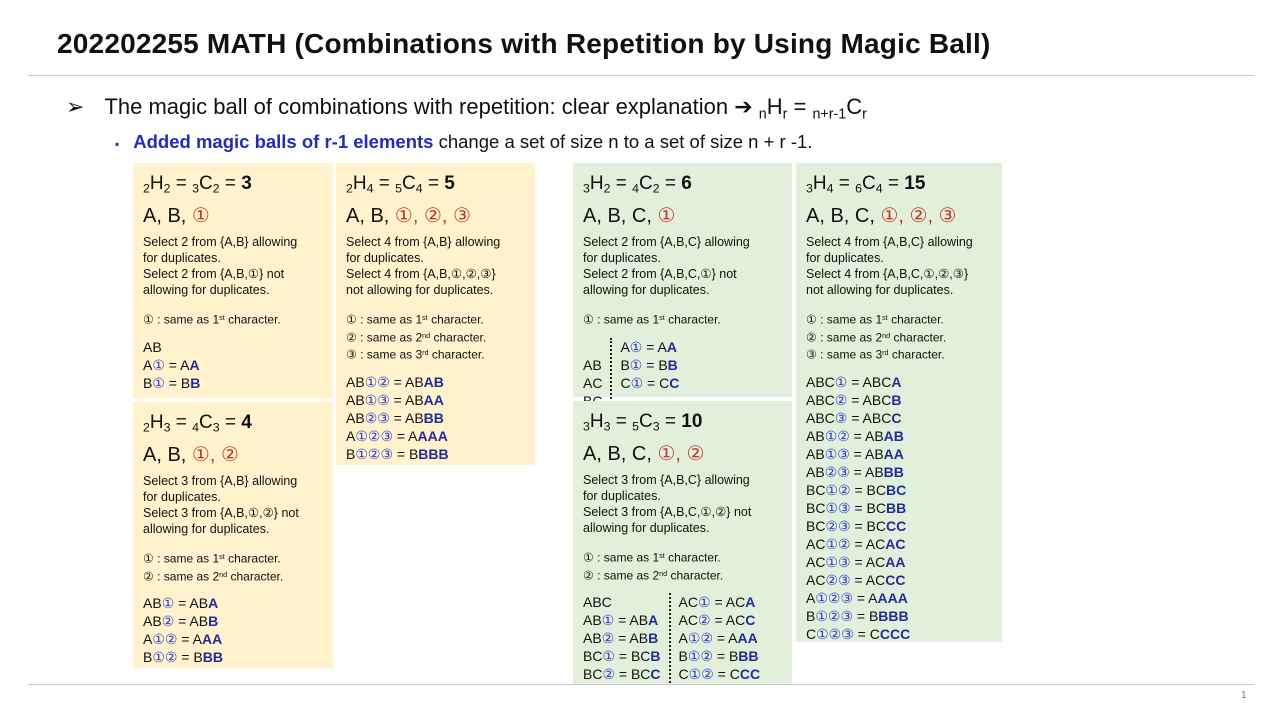  I want to click on card-elements: A, B, ①, ②, so click(233, 454).